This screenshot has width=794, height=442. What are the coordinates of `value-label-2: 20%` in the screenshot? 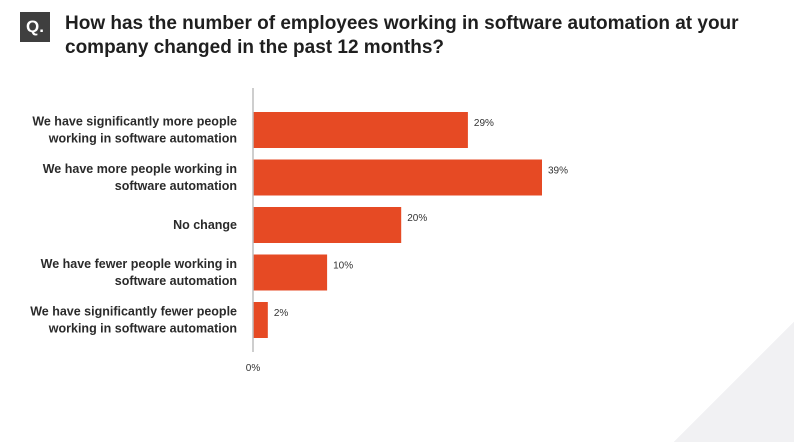 It's located at (417, 218).